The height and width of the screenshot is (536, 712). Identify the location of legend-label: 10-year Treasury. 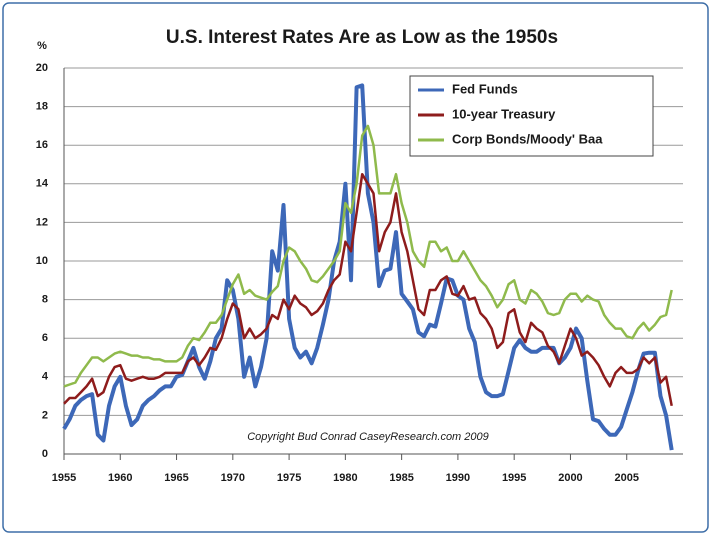
(504, 113).